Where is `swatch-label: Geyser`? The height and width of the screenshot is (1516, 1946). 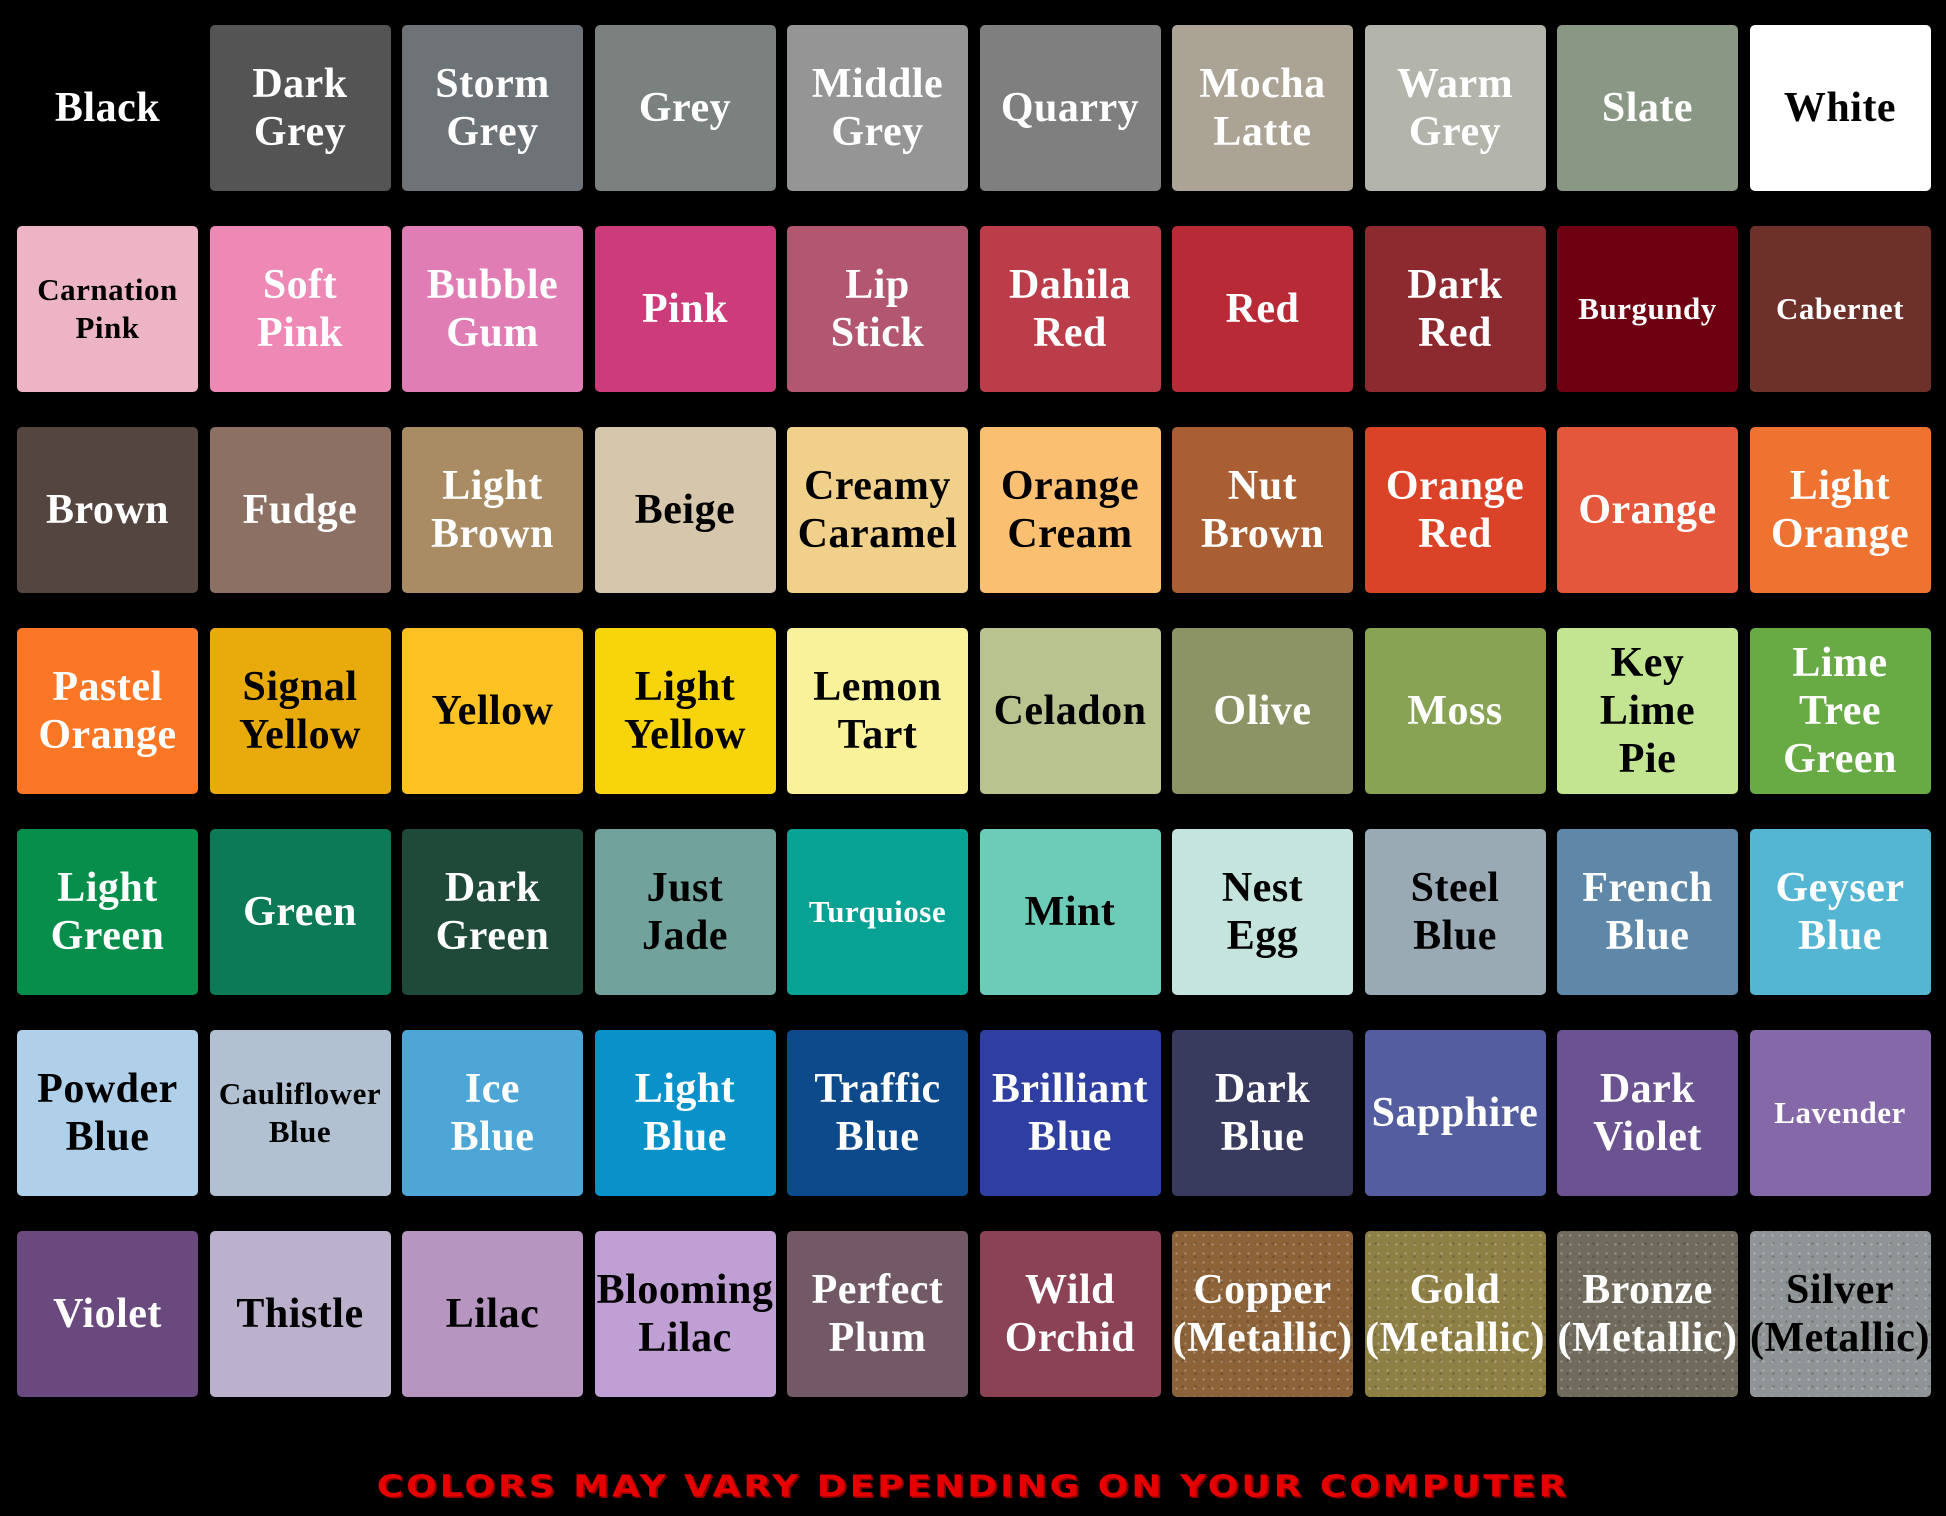 swatch-label: Geyser is located at coordinates (1840, 888).